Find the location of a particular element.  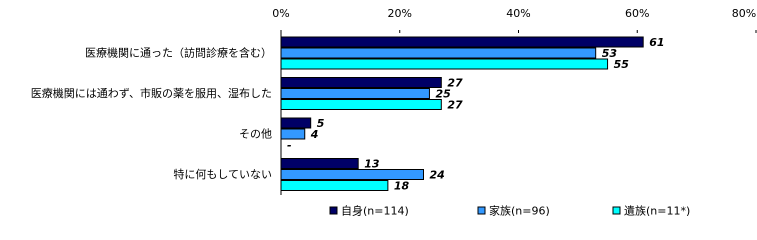

x-tick-label: 60% is located at coordinates (637, 13).